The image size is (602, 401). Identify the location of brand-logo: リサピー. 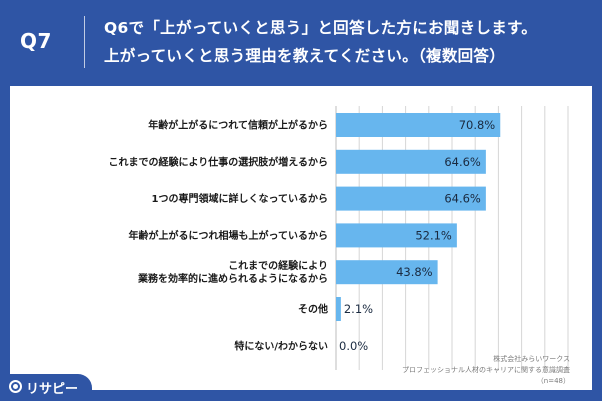
(46, 387).